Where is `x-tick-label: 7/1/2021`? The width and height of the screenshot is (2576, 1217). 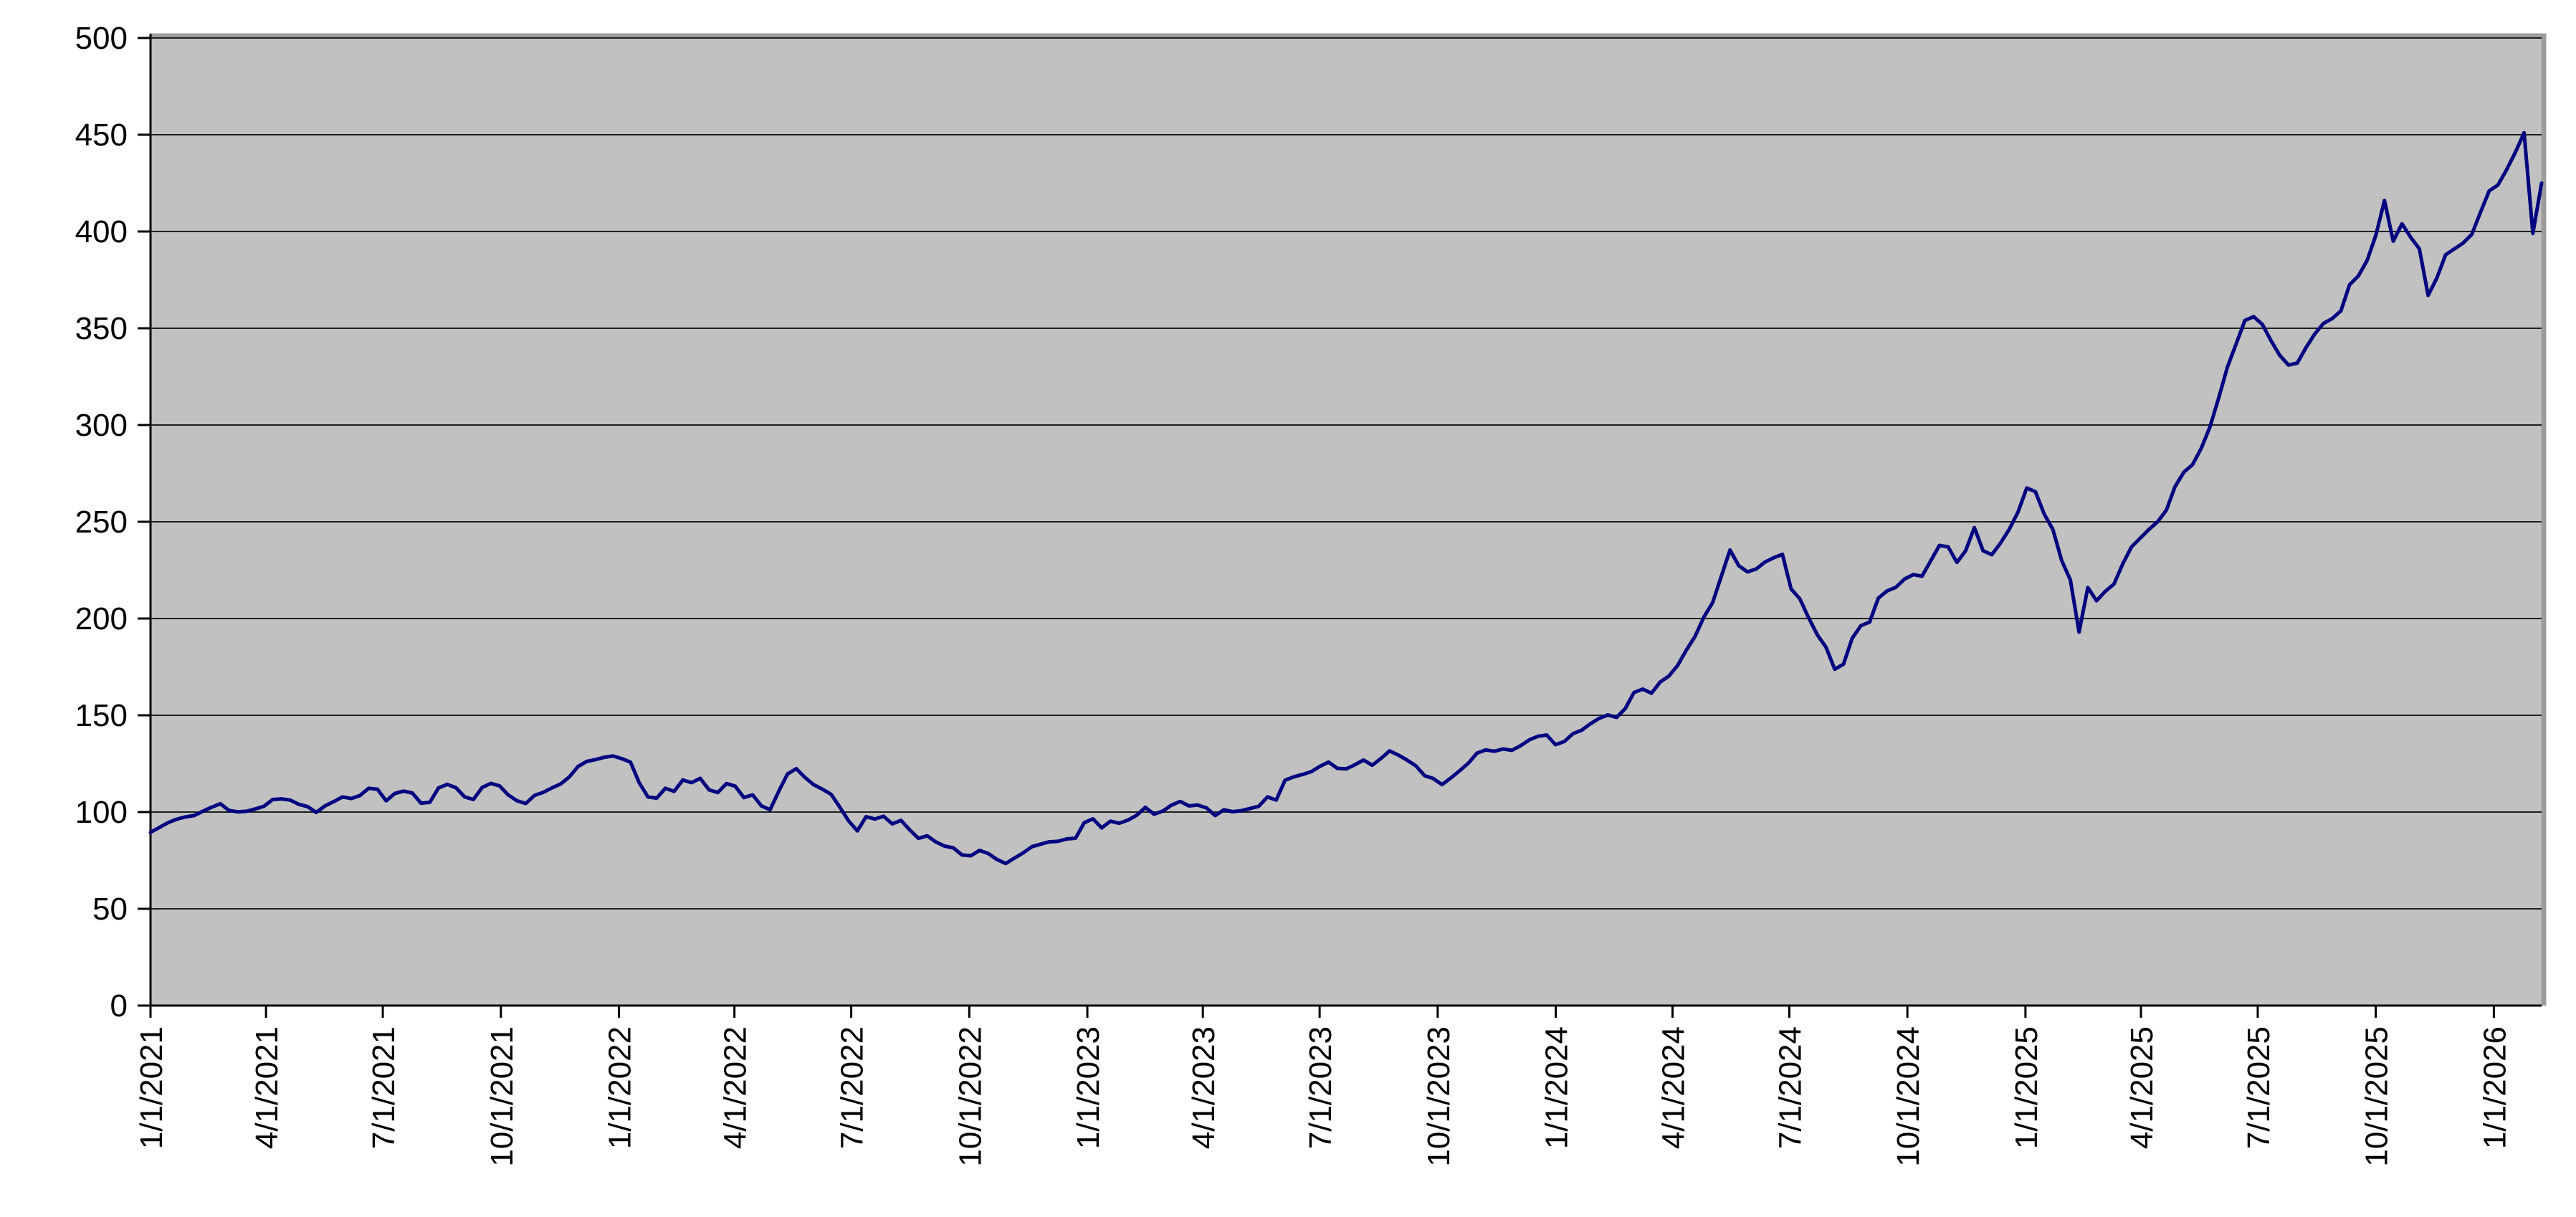 x-tick-label: 7/1/2021 is located at coordinates (383, 1088).